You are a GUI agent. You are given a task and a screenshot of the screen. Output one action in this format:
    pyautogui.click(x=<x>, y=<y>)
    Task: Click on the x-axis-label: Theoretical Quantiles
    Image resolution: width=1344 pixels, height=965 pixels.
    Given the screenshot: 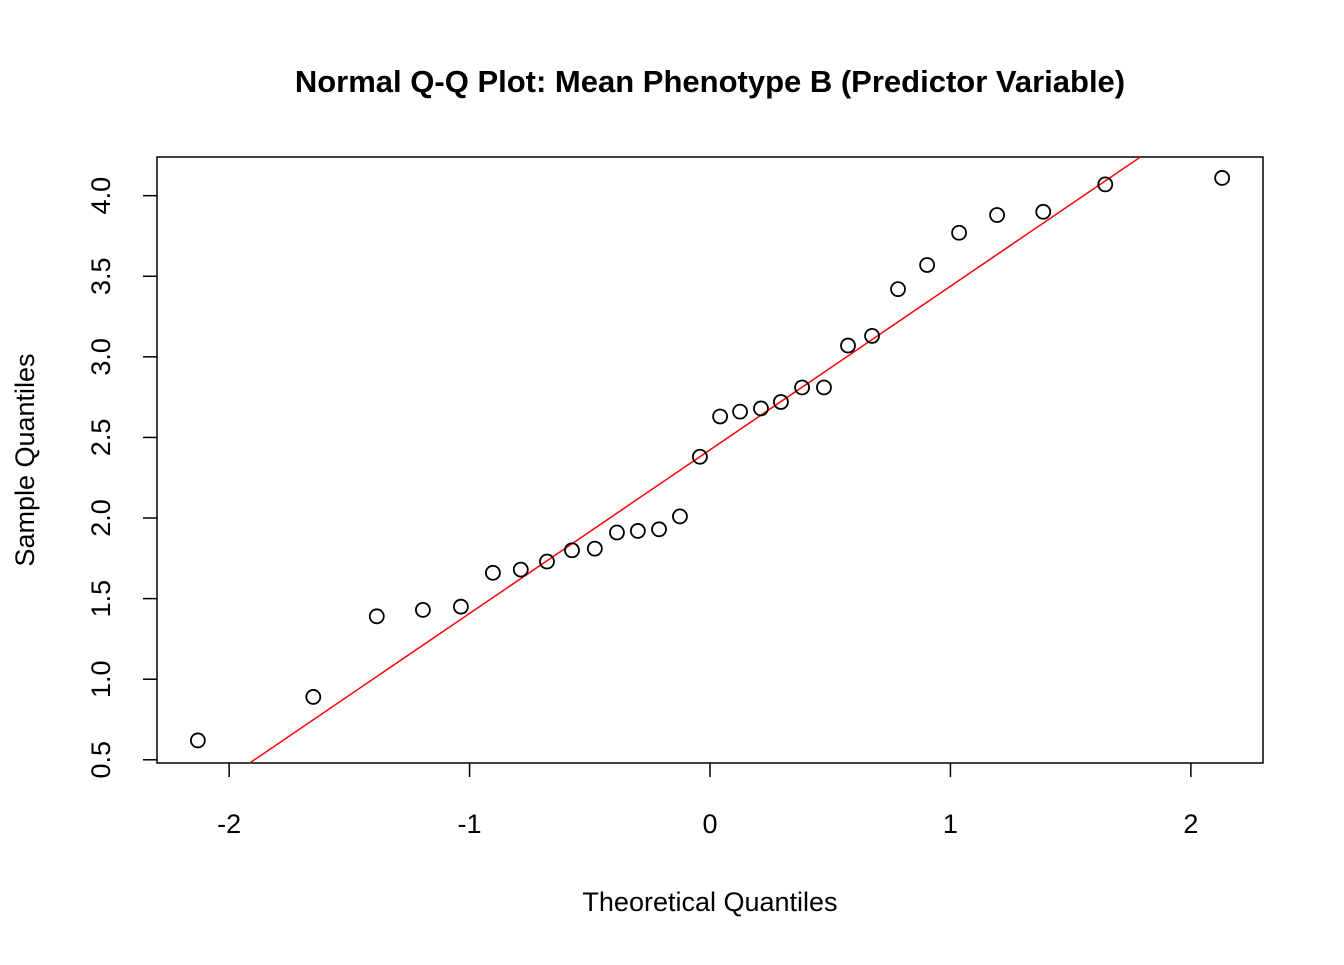 What is the action you would take?
    pyautogui.click(x=709, y=902)
    